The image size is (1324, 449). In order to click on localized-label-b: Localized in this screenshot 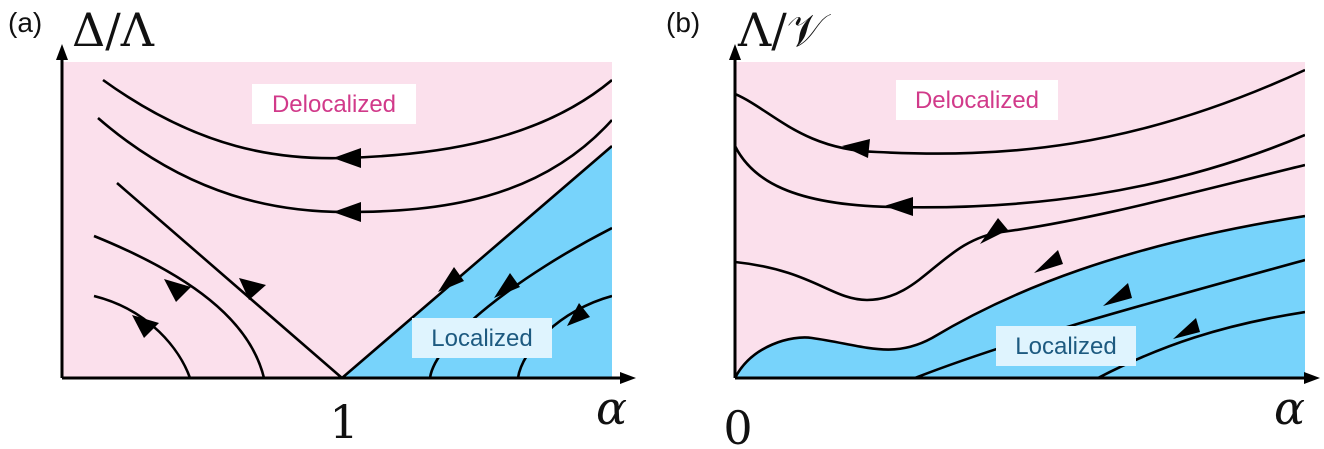, I will do `click(1065, 346)`.